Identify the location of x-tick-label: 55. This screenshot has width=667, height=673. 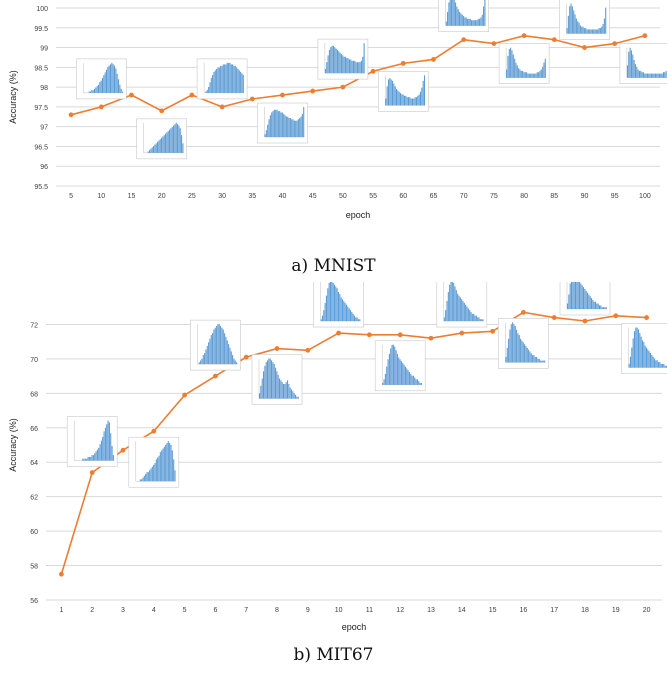
(373, 196).